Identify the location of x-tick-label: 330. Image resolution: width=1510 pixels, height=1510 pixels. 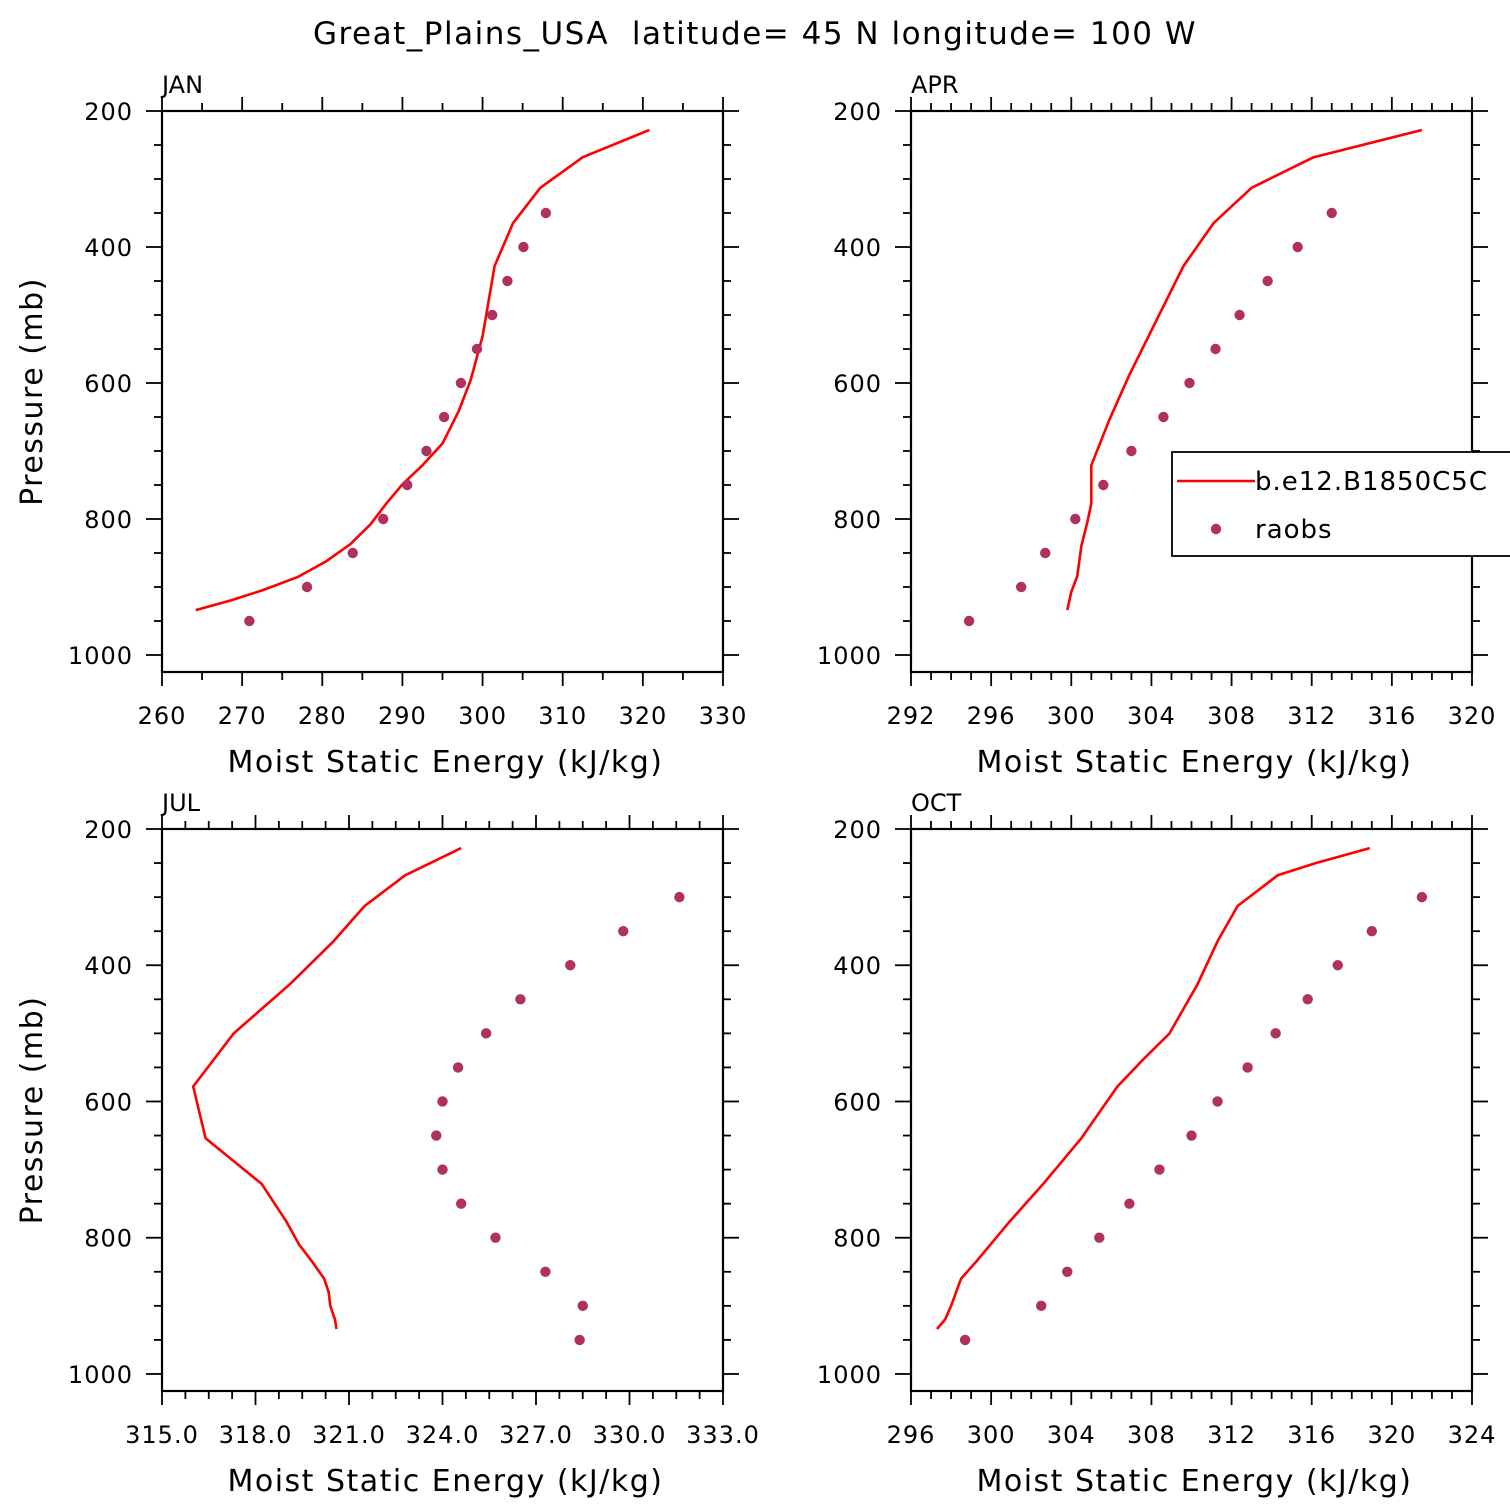
(723, 716).